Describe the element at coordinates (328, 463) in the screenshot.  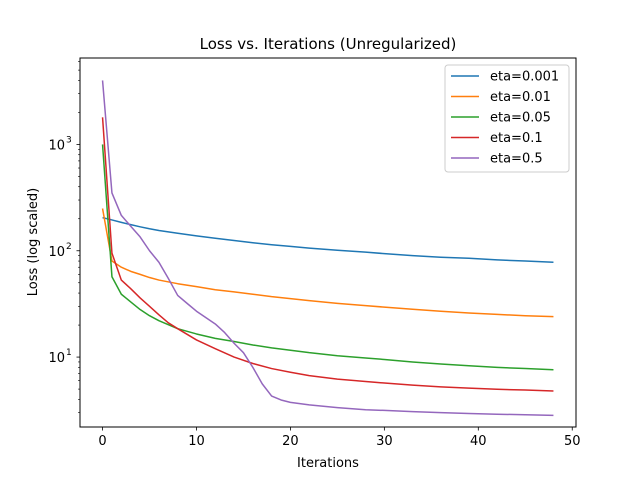
I see `x-axis-label: Iterations` at that location.